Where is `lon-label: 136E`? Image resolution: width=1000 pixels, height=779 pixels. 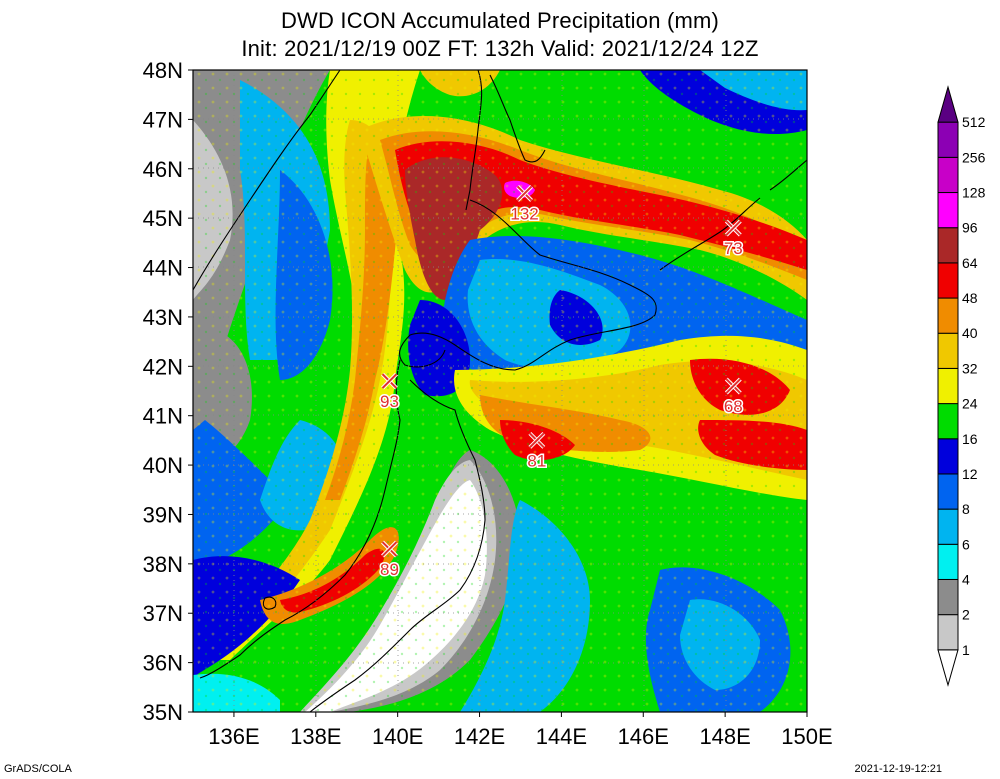
lon-label: 136E is located at coordinates (233, 736).